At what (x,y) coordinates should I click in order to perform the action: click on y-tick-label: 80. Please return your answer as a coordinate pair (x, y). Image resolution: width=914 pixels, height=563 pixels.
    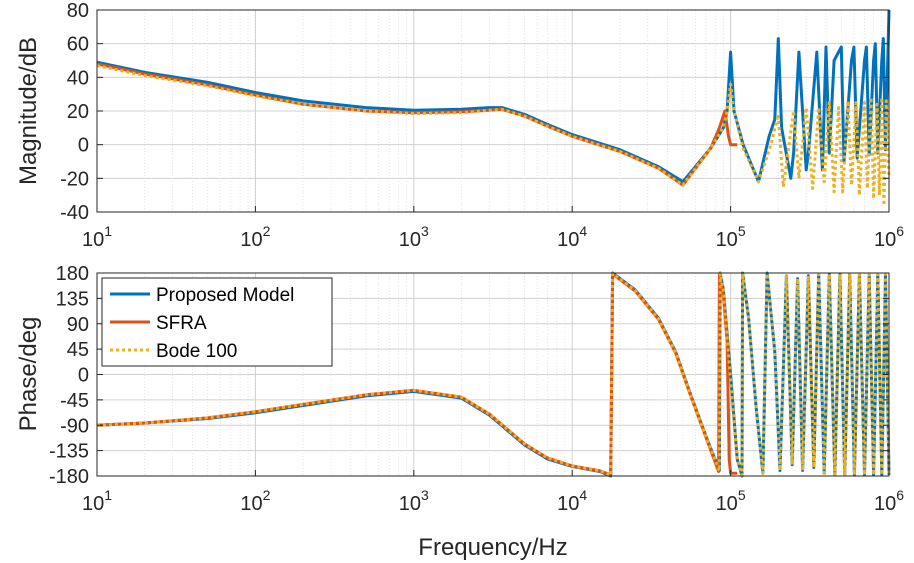
    Looking at the image, I should click on (78, 11).